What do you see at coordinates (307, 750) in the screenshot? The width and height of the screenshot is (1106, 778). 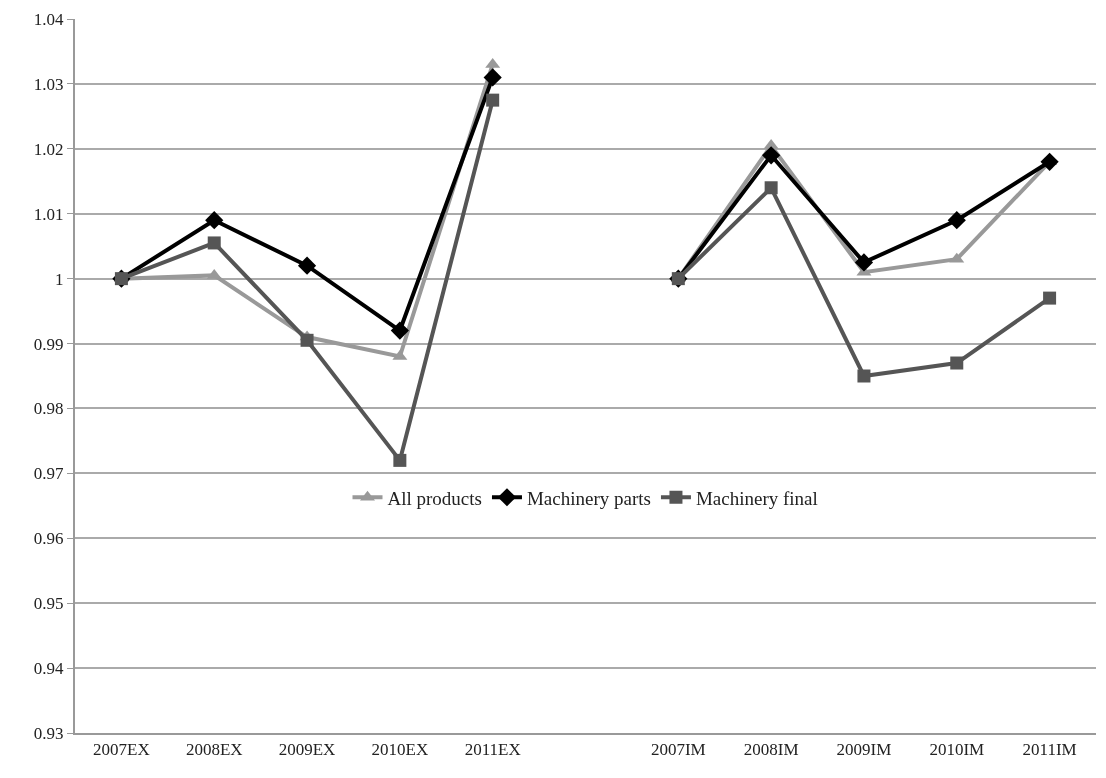 I see `x-tick-label: 2009EX` at bounding box center [307, 750].